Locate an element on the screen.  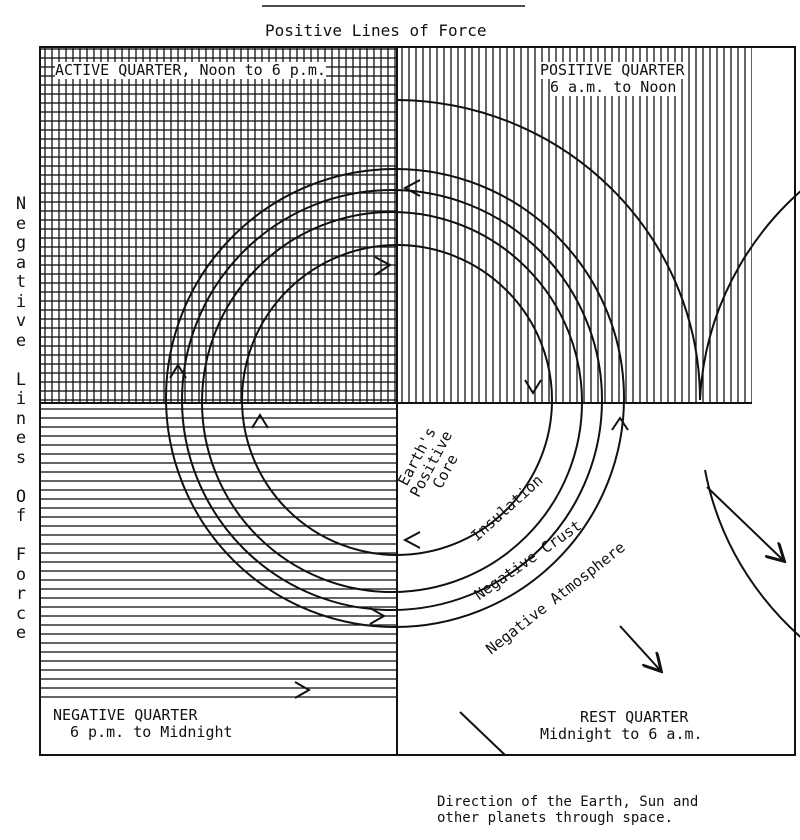
positive-quarter-label: POSITIVE QUARTER is located at coordinates (612, 70).